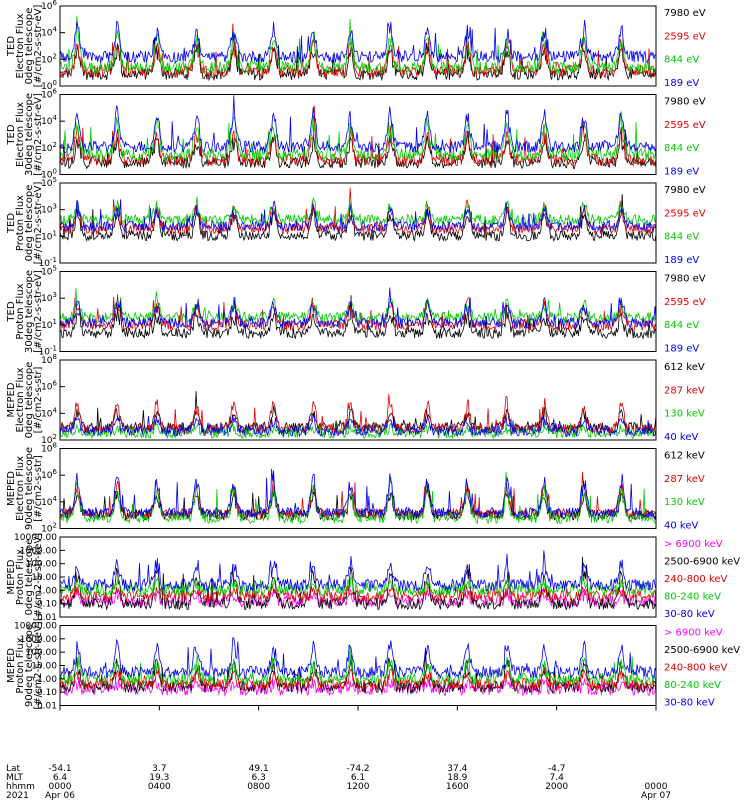 The width and height of the screenshot is (750, 800). Describe the element at coordinates (457, 787) in the screenshot. I see `x-tick-hhmm: 1600` at that location.